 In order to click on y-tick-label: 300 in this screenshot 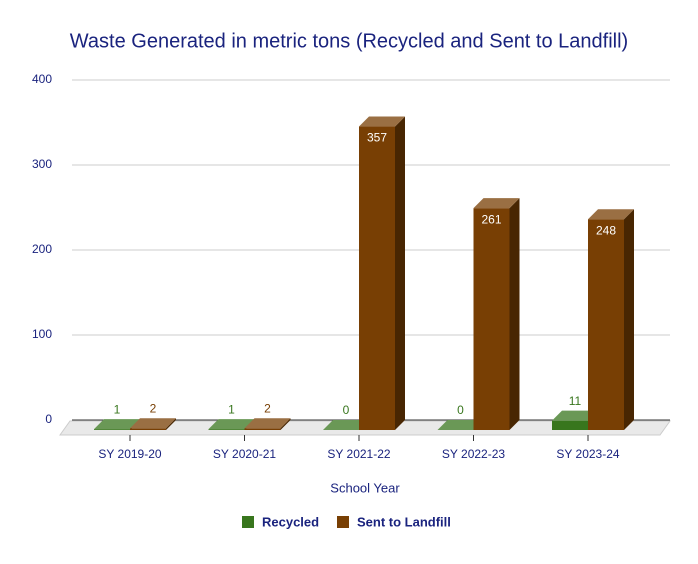, I will do `click(42, 164)`.